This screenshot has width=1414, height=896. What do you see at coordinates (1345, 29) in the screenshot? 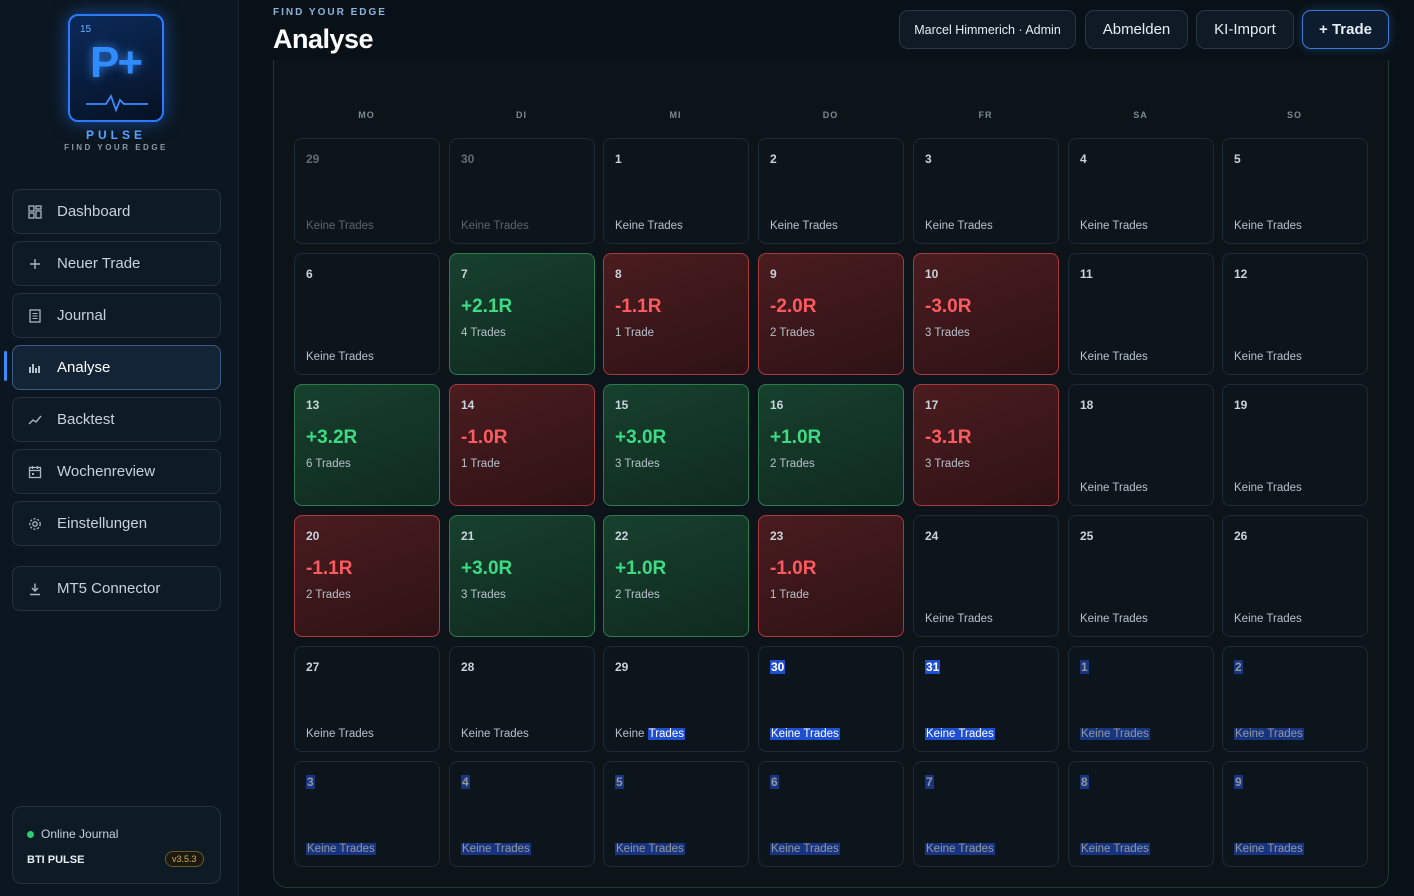
I see `add-trade-button: + Trade` at bounding box center [1345, 29].